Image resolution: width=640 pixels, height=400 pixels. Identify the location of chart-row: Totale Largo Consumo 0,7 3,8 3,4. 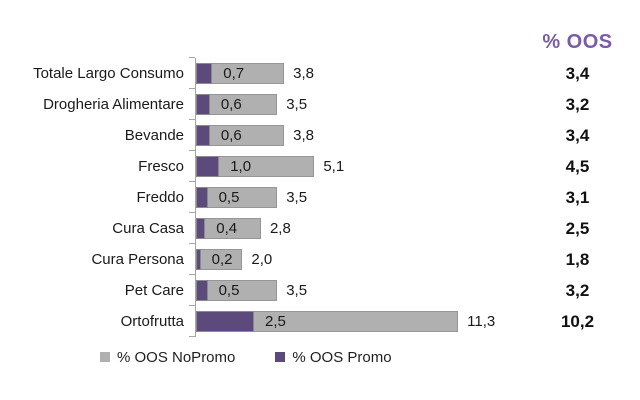
(320, 73).